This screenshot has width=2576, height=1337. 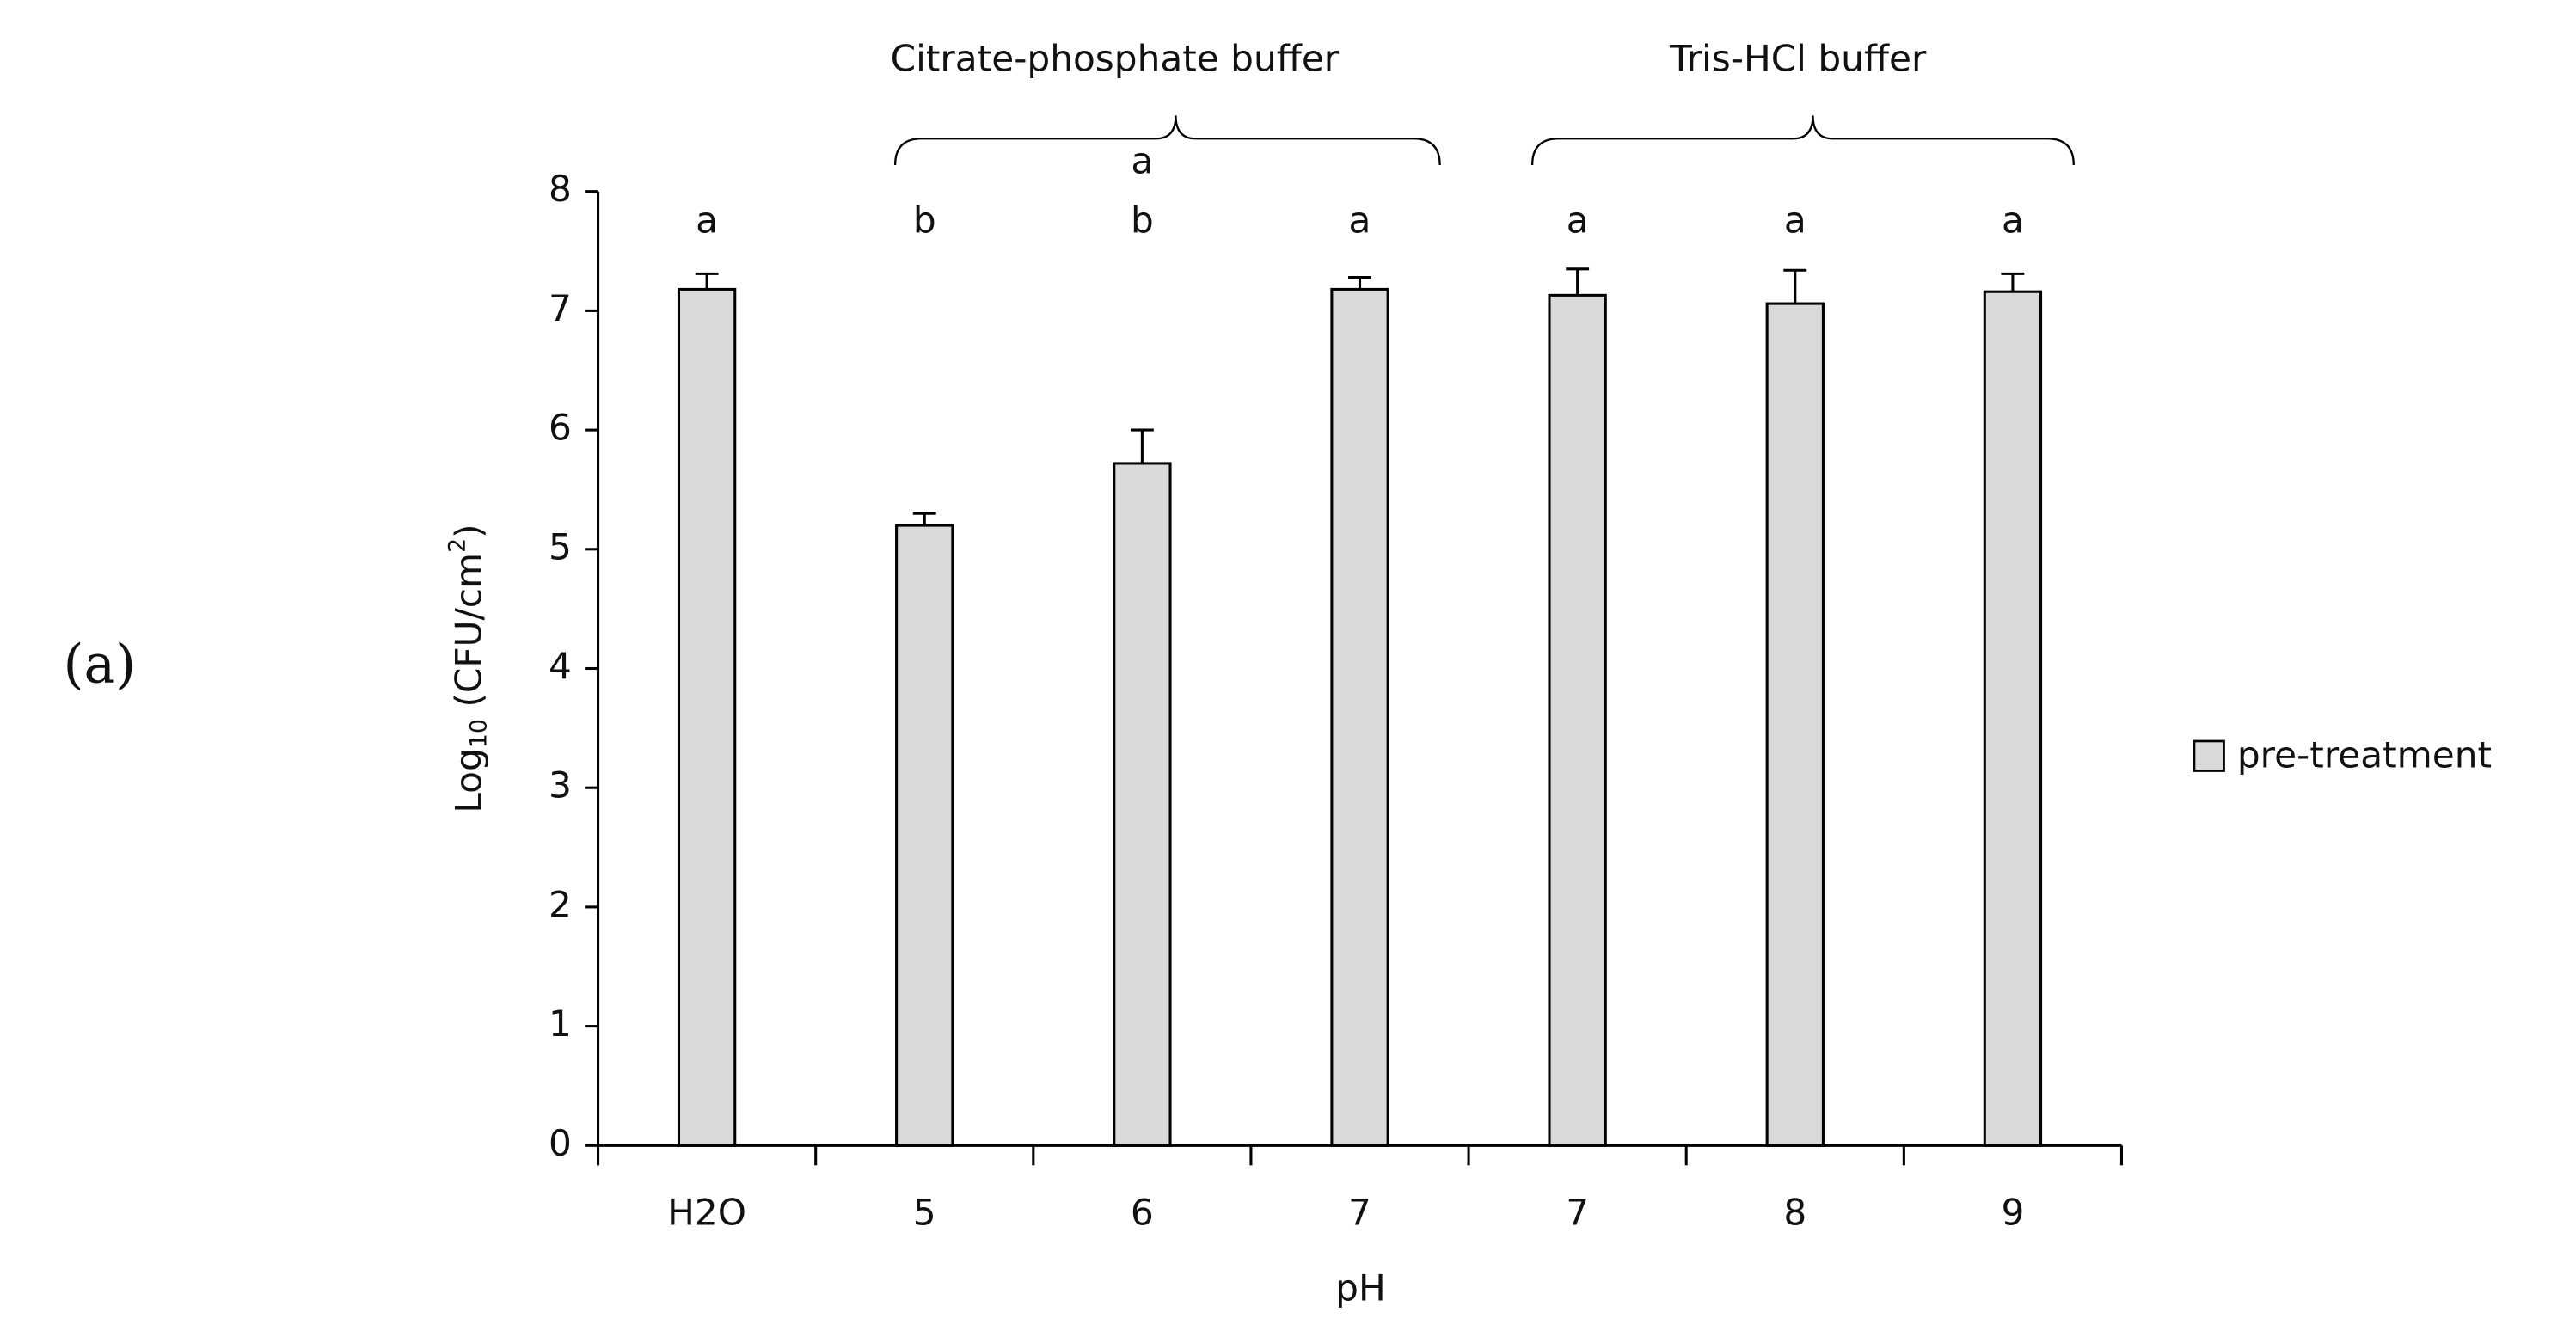 I want to click on y-label-part: Log, so click(x=468, y=780).